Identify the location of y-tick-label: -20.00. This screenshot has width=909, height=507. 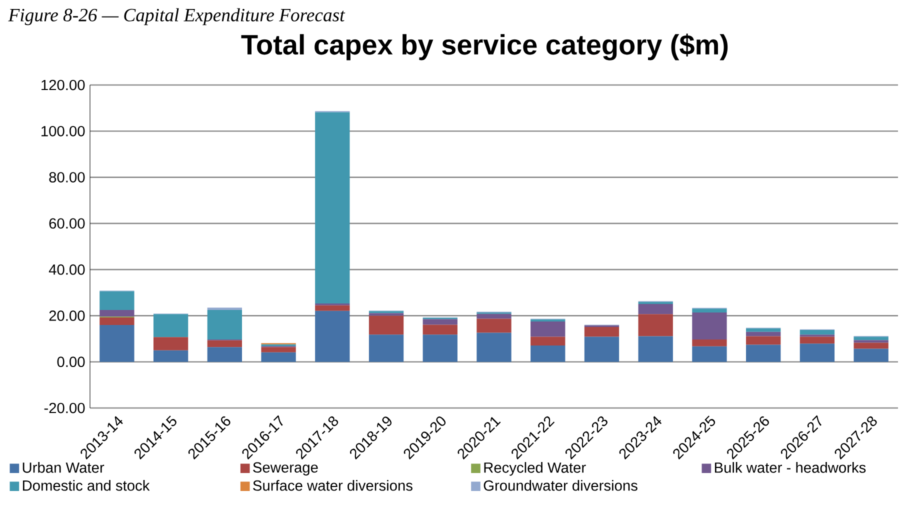
(64, 408).